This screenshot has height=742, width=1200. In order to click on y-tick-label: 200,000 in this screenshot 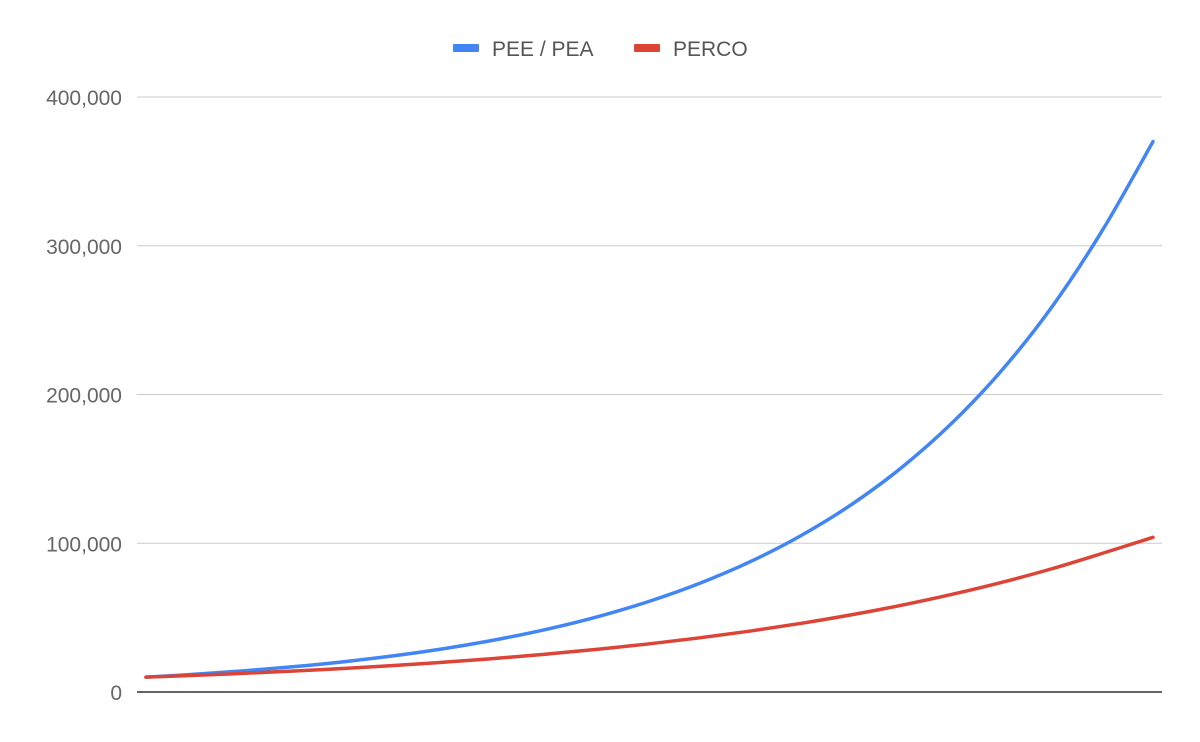, I will do `click(84, 396)`.